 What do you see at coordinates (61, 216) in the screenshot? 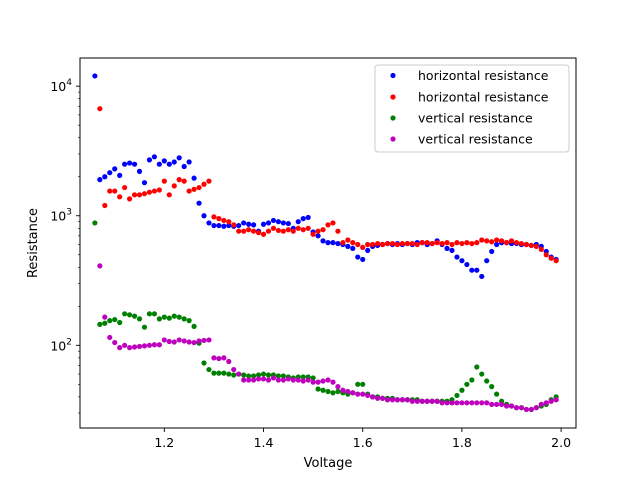
I see `y-tick-label-2: 103` at bounding box center [61, 216].